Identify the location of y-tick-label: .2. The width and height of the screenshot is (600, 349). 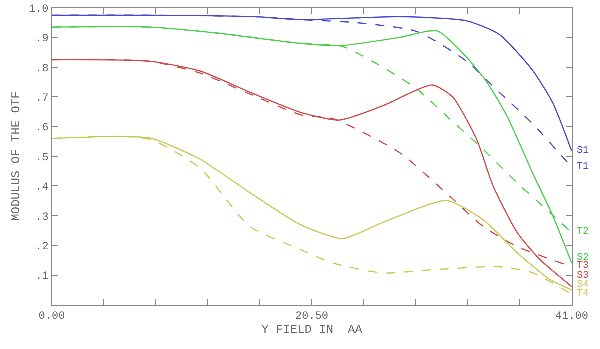
(42, 247).